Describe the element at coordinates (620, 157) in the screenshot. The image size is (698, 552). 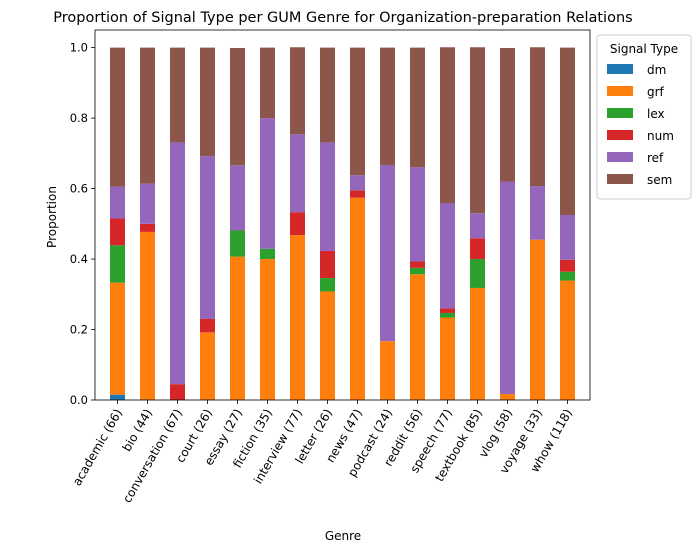
I see `legend-swatch-ref` at that location.